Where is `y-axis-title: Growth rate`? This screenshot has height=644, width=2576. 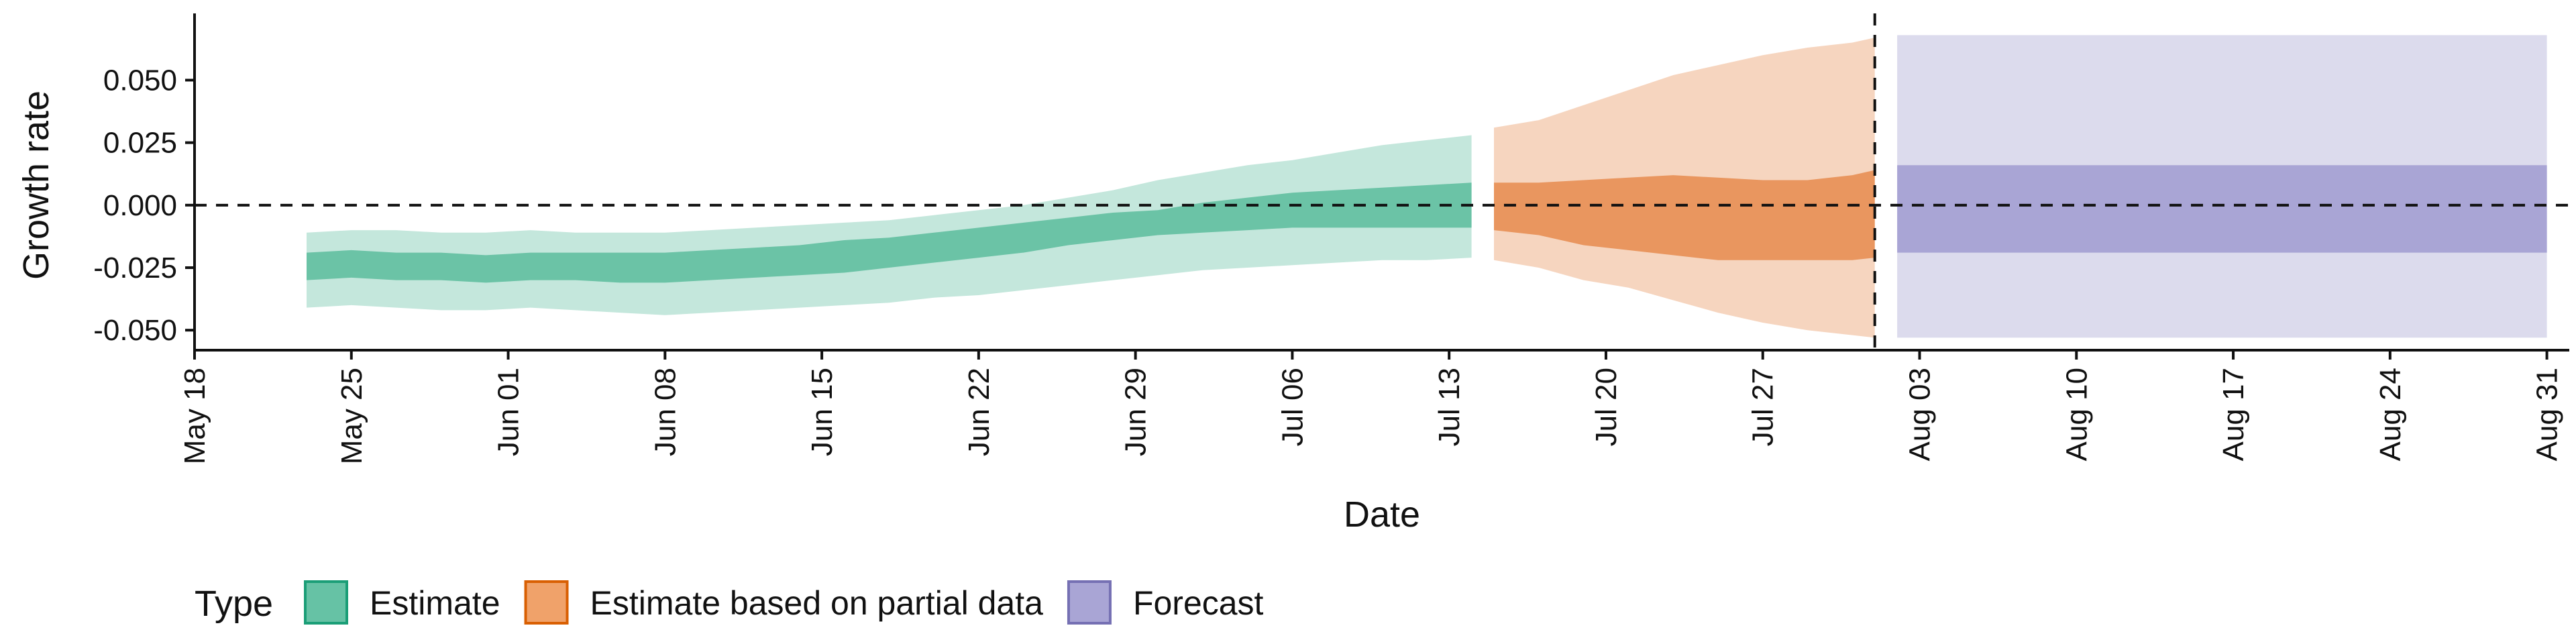 y-axis-title: Growth rate is located at coordinates (36, 185).